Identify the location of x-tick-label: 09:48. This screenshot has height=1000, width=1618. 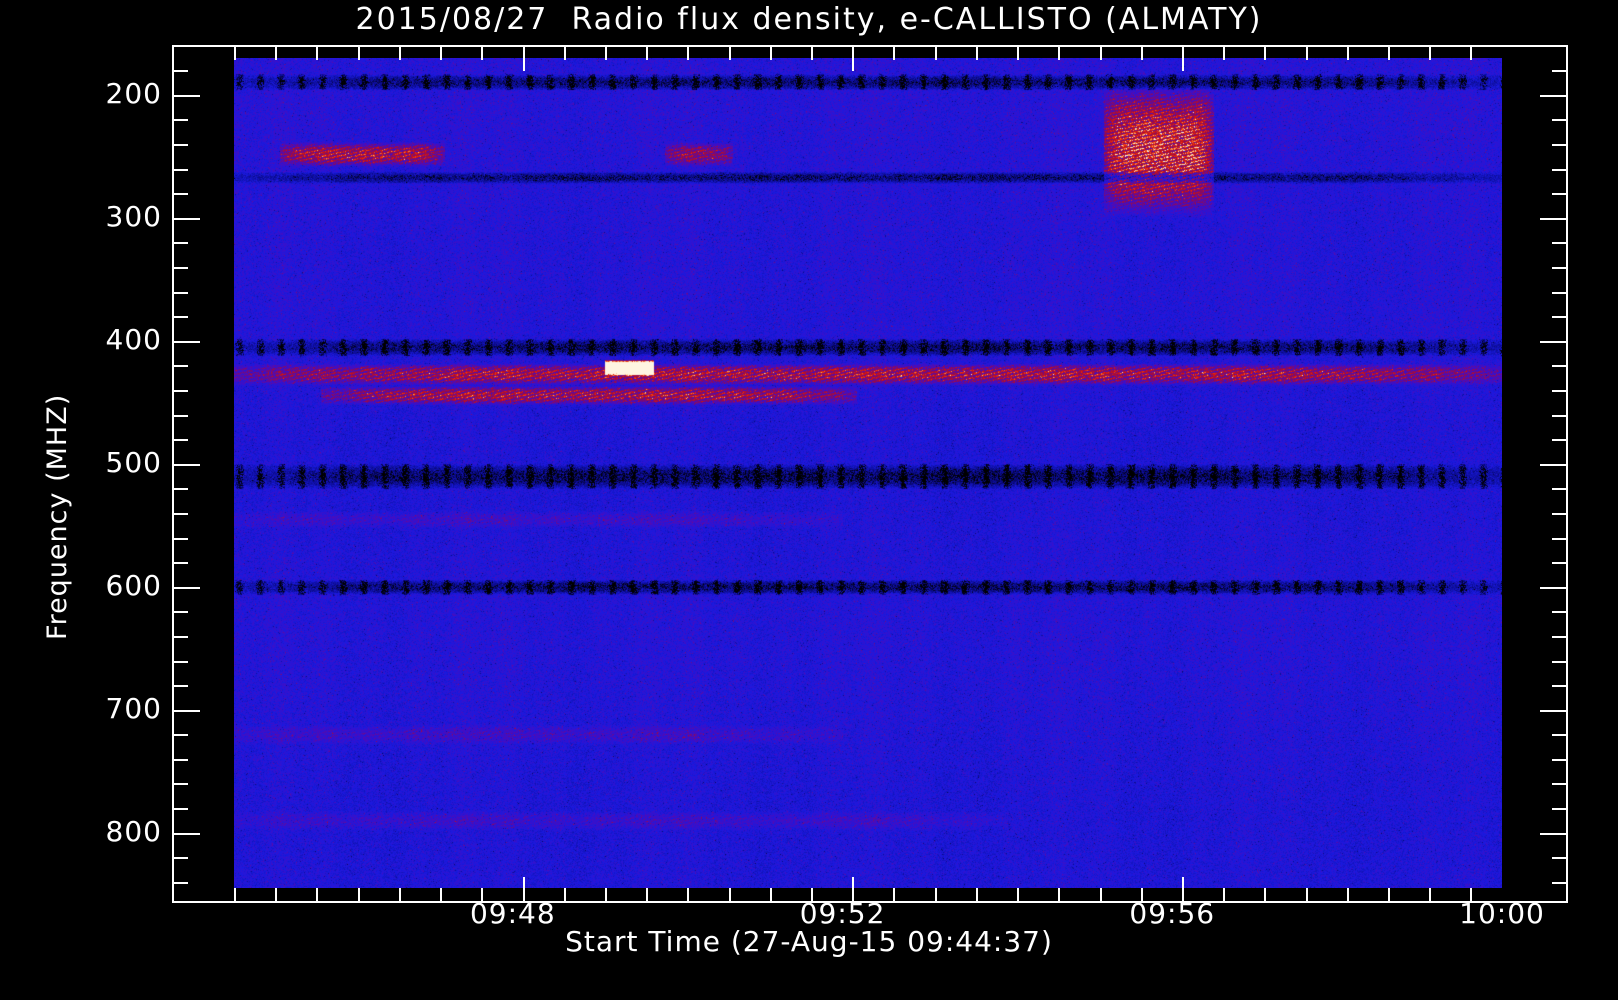
(512, 913).